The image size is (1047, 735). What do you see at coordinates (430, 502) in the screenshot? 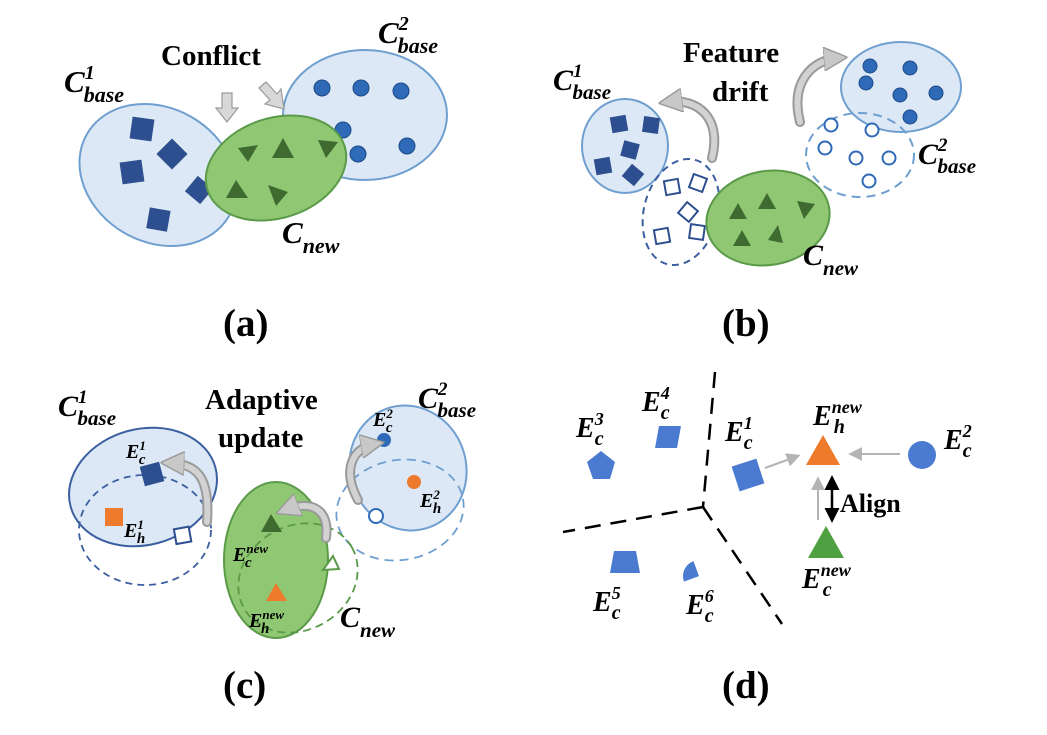
I see `e-h2-label: E2 h` at bounding box center [430, 502].